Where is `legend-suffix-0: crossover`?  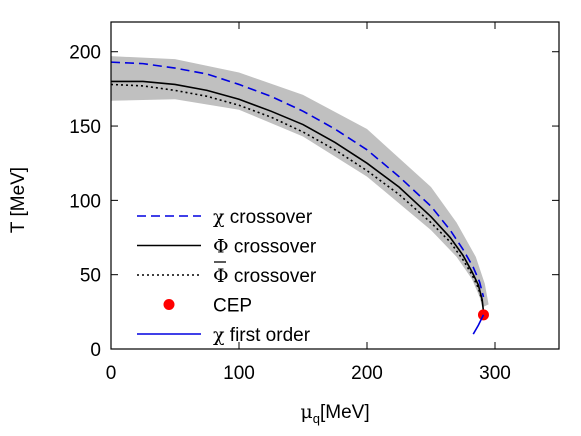
legend-suffix-0: crossover is located at coordinates (269, 217).